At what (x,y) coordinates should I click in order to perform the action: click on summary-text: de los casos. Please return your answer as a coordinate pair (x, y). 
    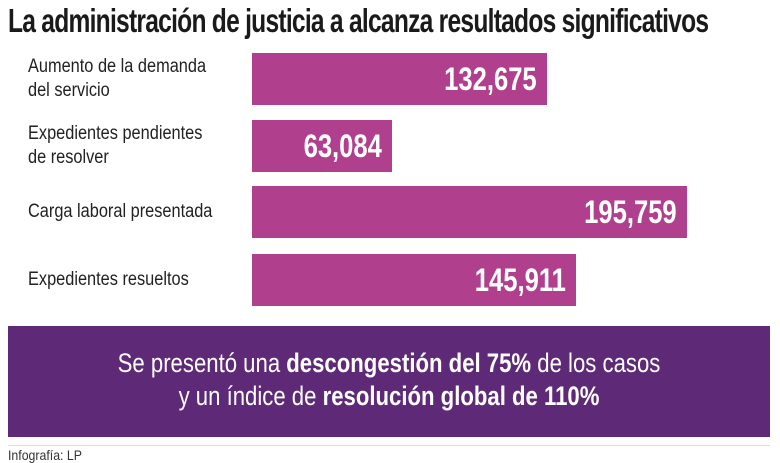
    Looking at the image, I should click on (596, 363).